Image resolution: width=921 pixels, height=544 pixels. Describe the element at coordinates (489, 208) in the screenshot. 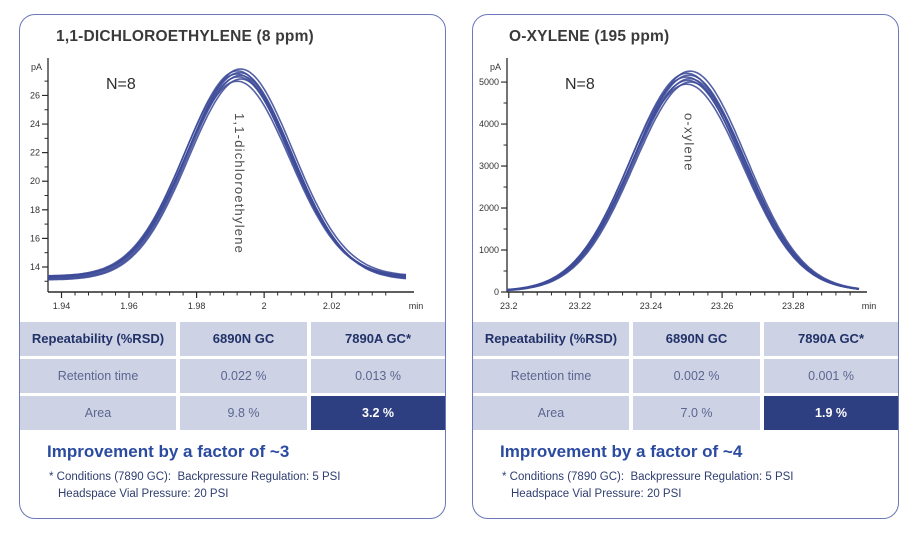

I see `y-tick-label: 2000` at that location.